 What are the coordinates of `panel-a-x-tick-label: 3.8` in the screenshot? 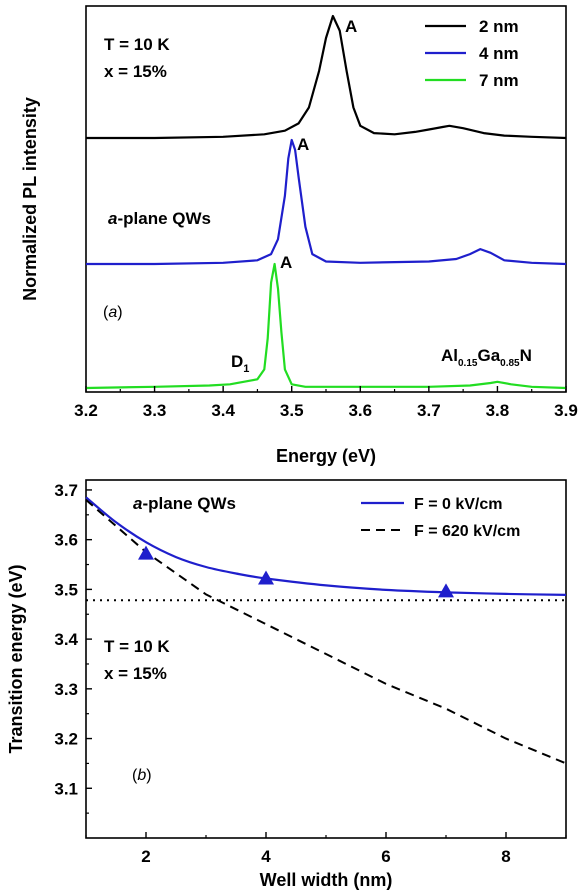 It's located at (498, 410).